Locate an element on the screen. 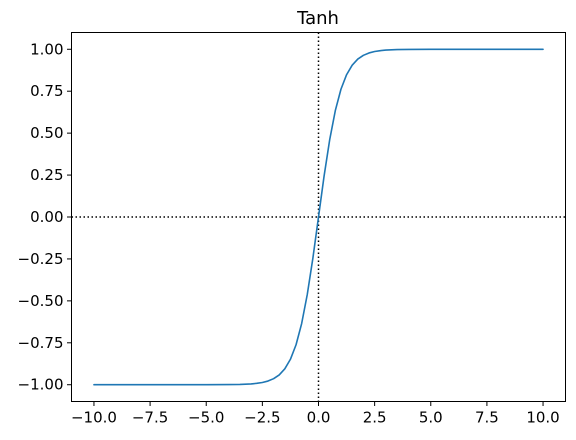 The height and width of the screenshot is (440, 576). y-tick-label: −0.25 is located at coordinates (41, 259).